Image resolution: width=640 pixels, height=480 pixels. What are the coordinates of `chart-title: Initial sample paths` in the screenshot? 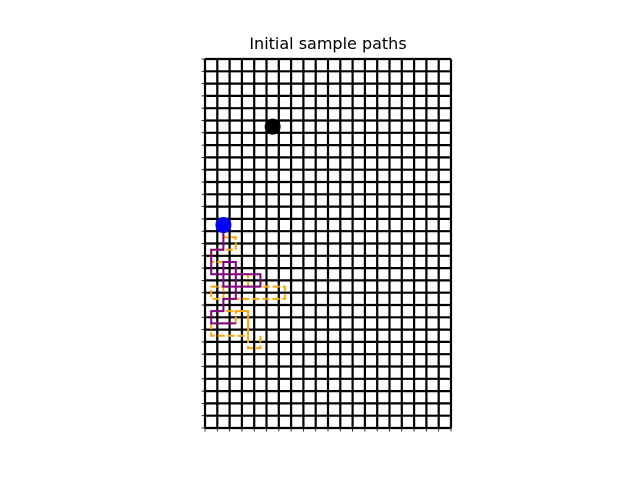 It's located at (327, 43).